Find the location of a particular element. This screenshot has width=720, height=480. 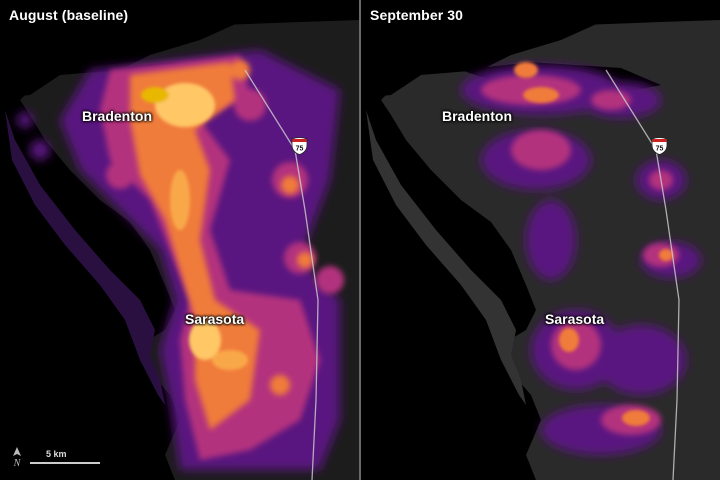

lights-peak is located at coordinates (194, 226).